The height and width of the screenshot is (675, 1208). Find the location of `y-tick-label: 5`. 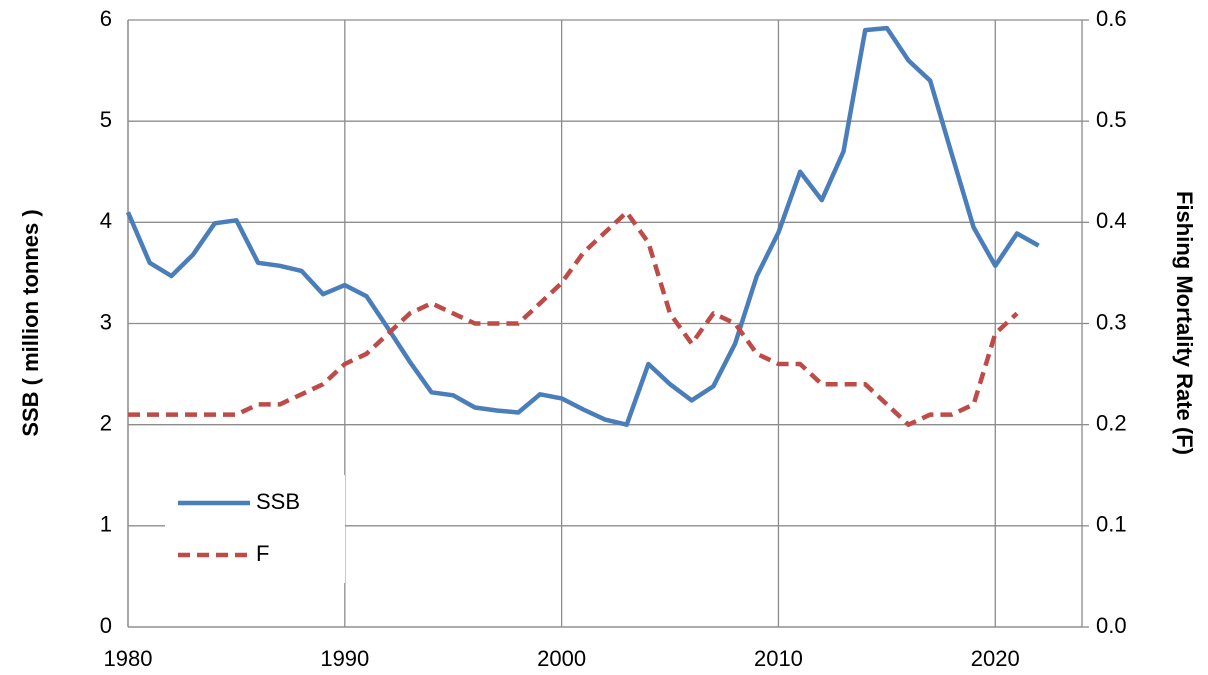

y-tick-label: 5 is located at coordinates (106, 119).